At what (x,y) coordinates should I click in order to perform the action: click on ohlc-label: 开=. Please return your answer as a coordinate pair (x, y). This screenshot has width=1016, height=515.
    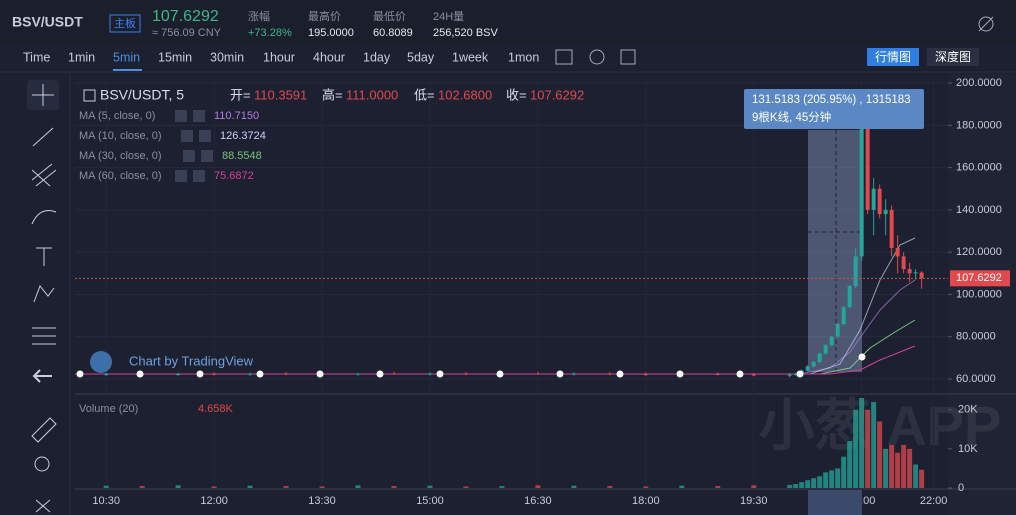
    Looking at the image, I should click on (240, 94).